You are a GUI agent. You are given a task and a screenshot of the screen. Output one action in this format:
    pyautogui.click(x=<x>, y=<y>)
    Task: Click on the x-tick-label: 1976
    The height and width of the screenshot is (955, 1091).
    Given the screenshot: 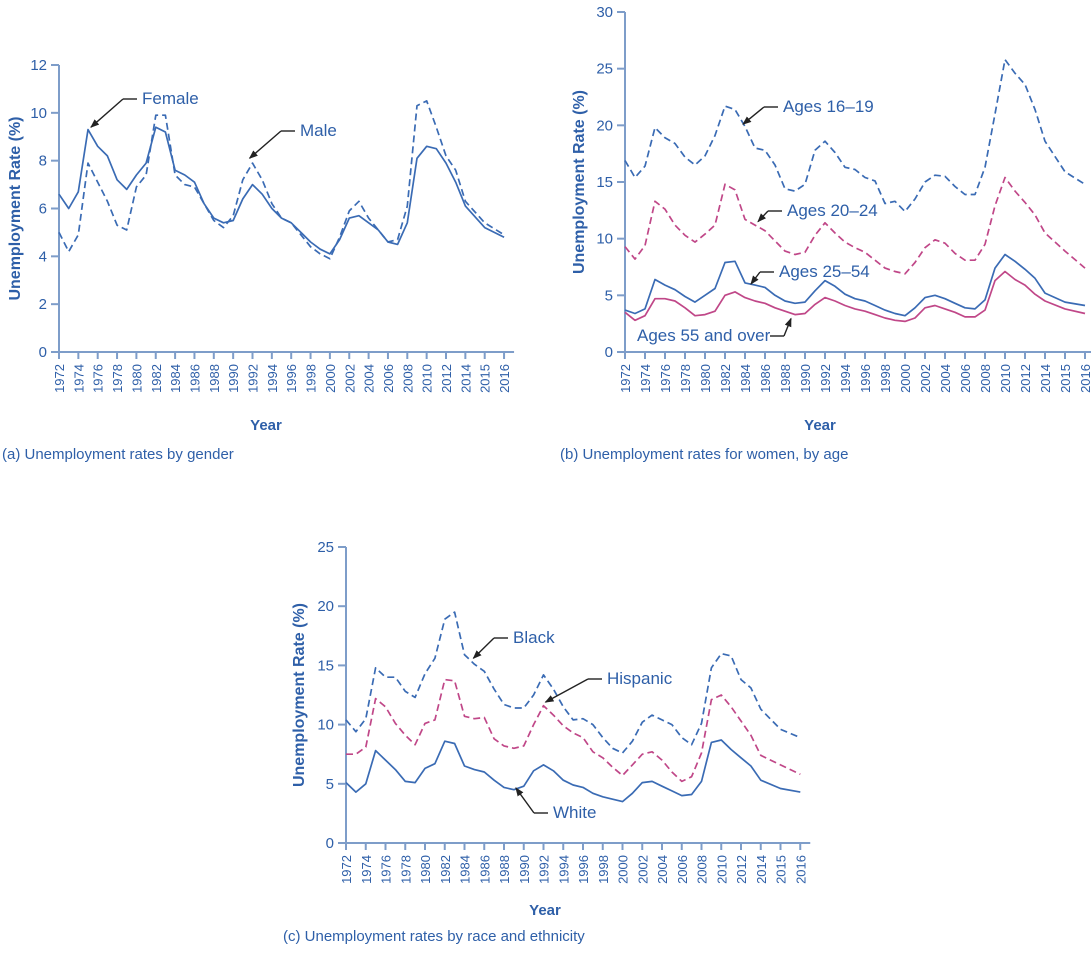 What is the action you would take?
    pyautogui.click(x=98, y=378)
    